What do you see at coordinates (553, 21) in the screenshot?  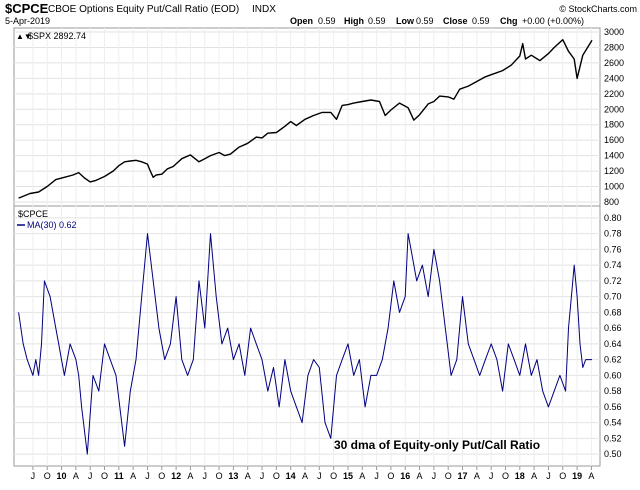 I see `ohlc-chg-value: +0.00 (+0.00%)` at bounding box center [553, 21].